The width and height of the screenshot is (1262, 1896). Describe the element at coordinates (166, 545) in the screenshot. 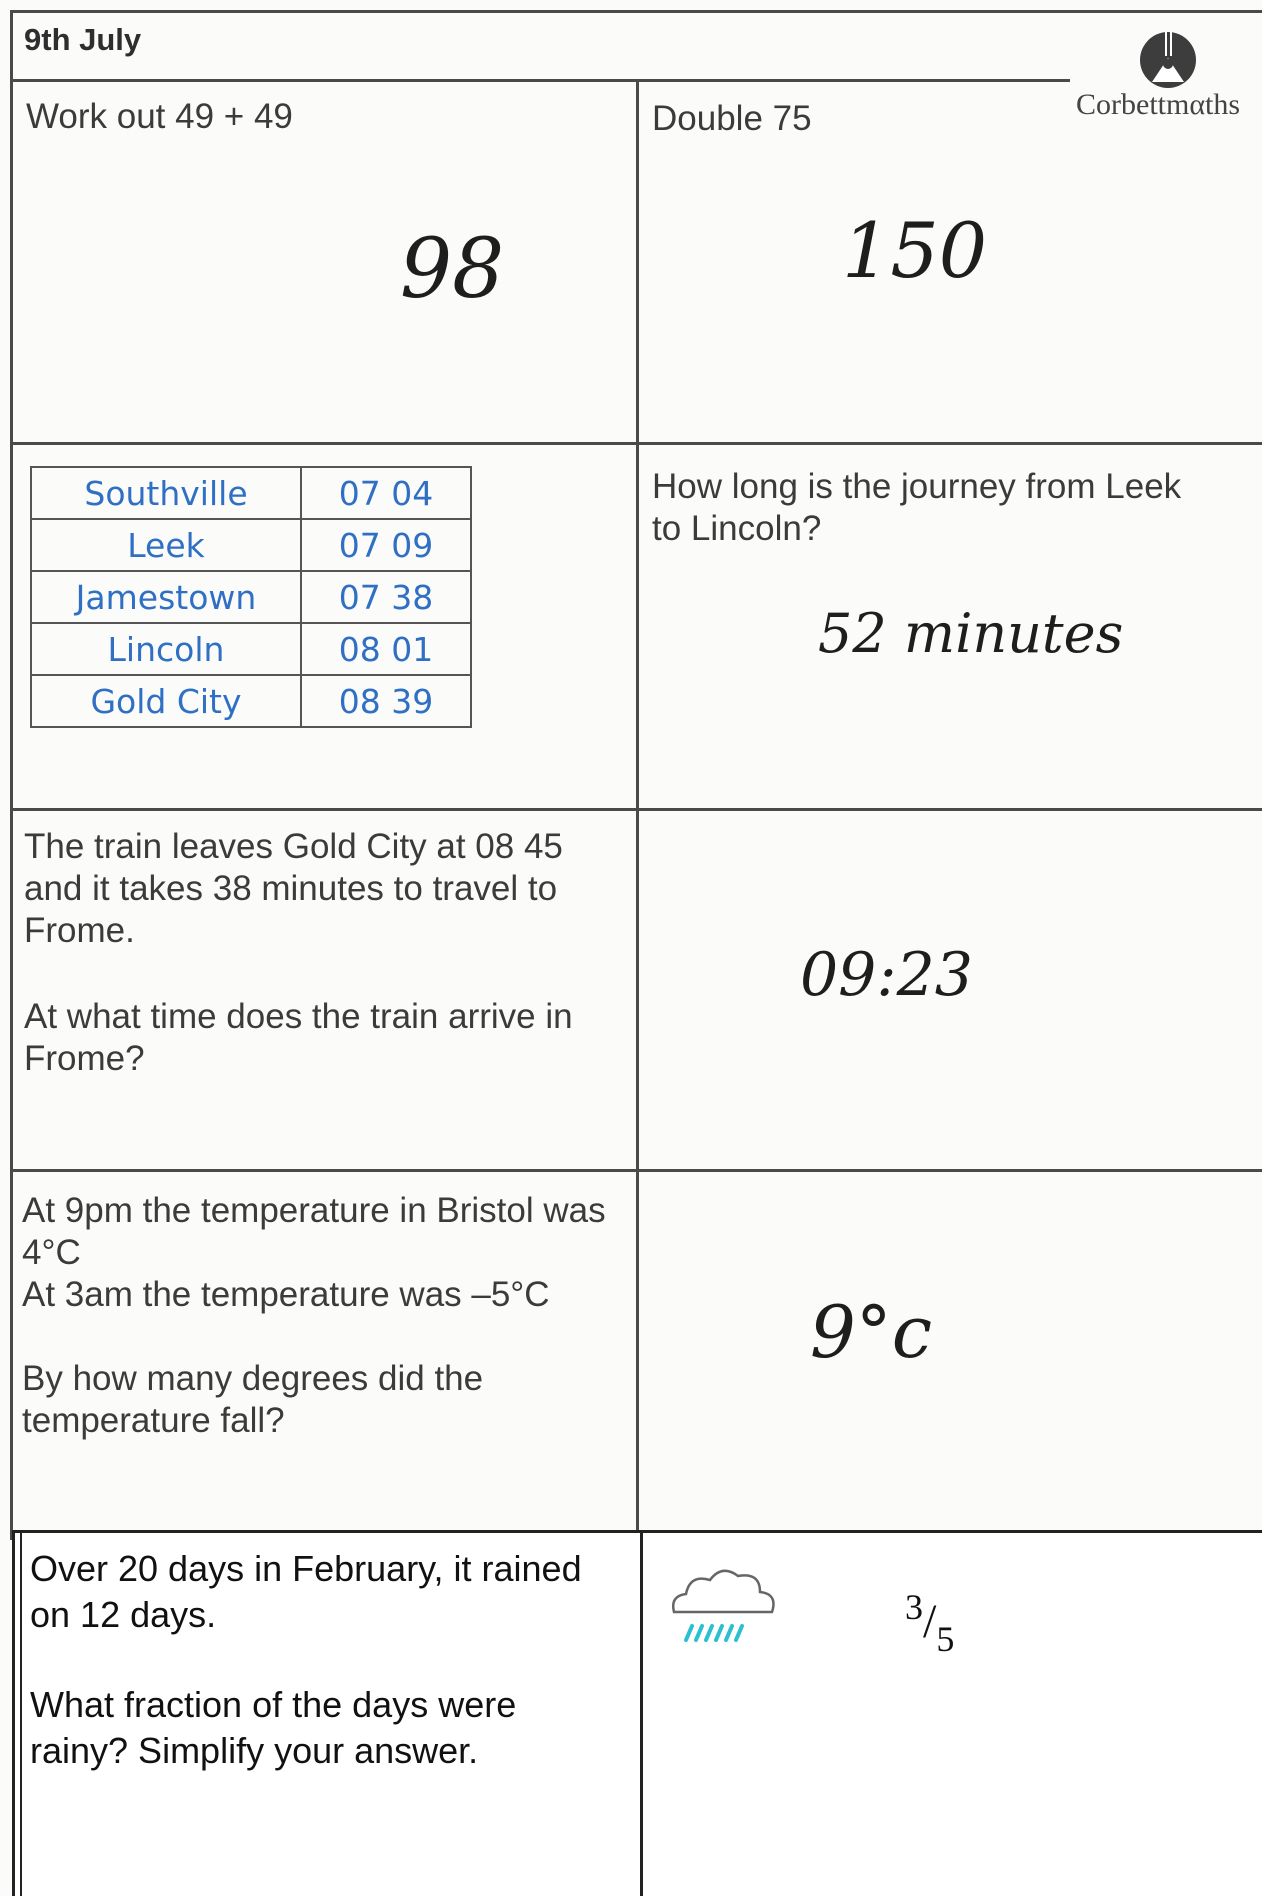

I see `station-name: Leek` at that location.